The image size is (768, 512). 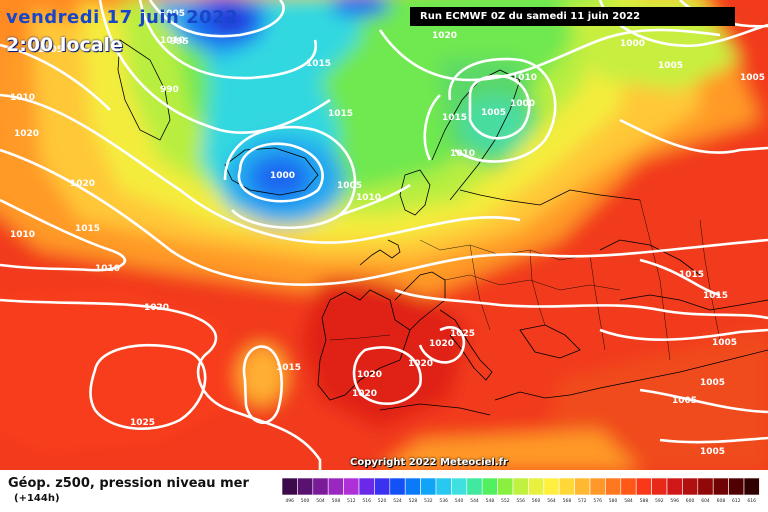 What do you see at coordinates (366, 501) in the screenshot?
I see `colorbar-tick-label: 516` at bounding box center [366, 501].